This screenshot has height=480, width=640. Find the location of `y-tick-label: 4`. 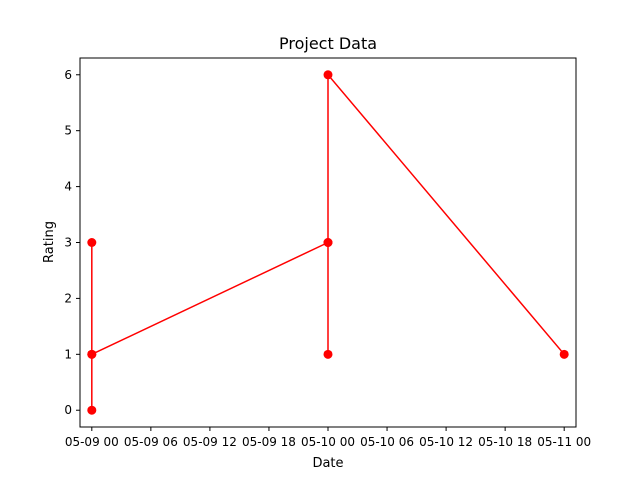

y-tick-label: 4 is located at coordinates (68, 187).